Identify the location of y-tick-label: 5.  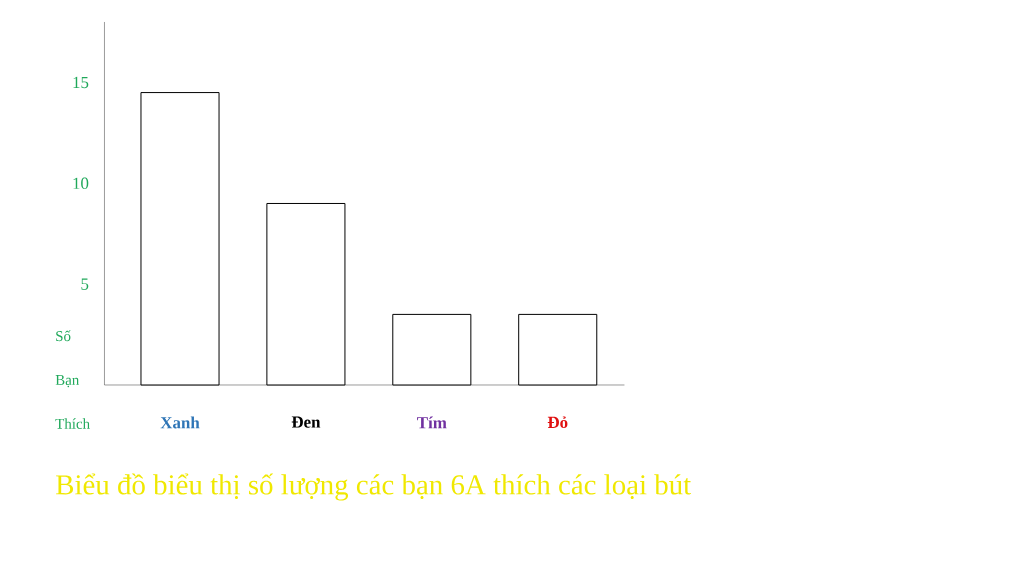
(85, 284).